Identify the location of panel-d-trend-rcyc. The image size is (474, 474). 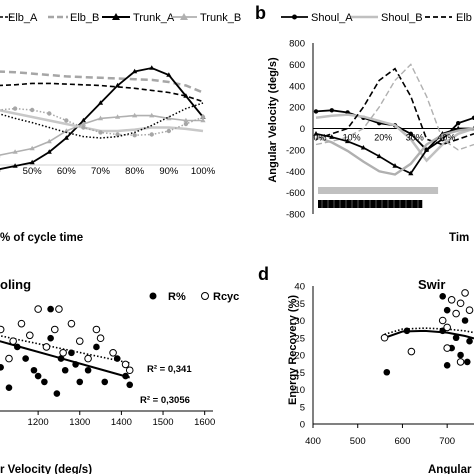
(429, 331).